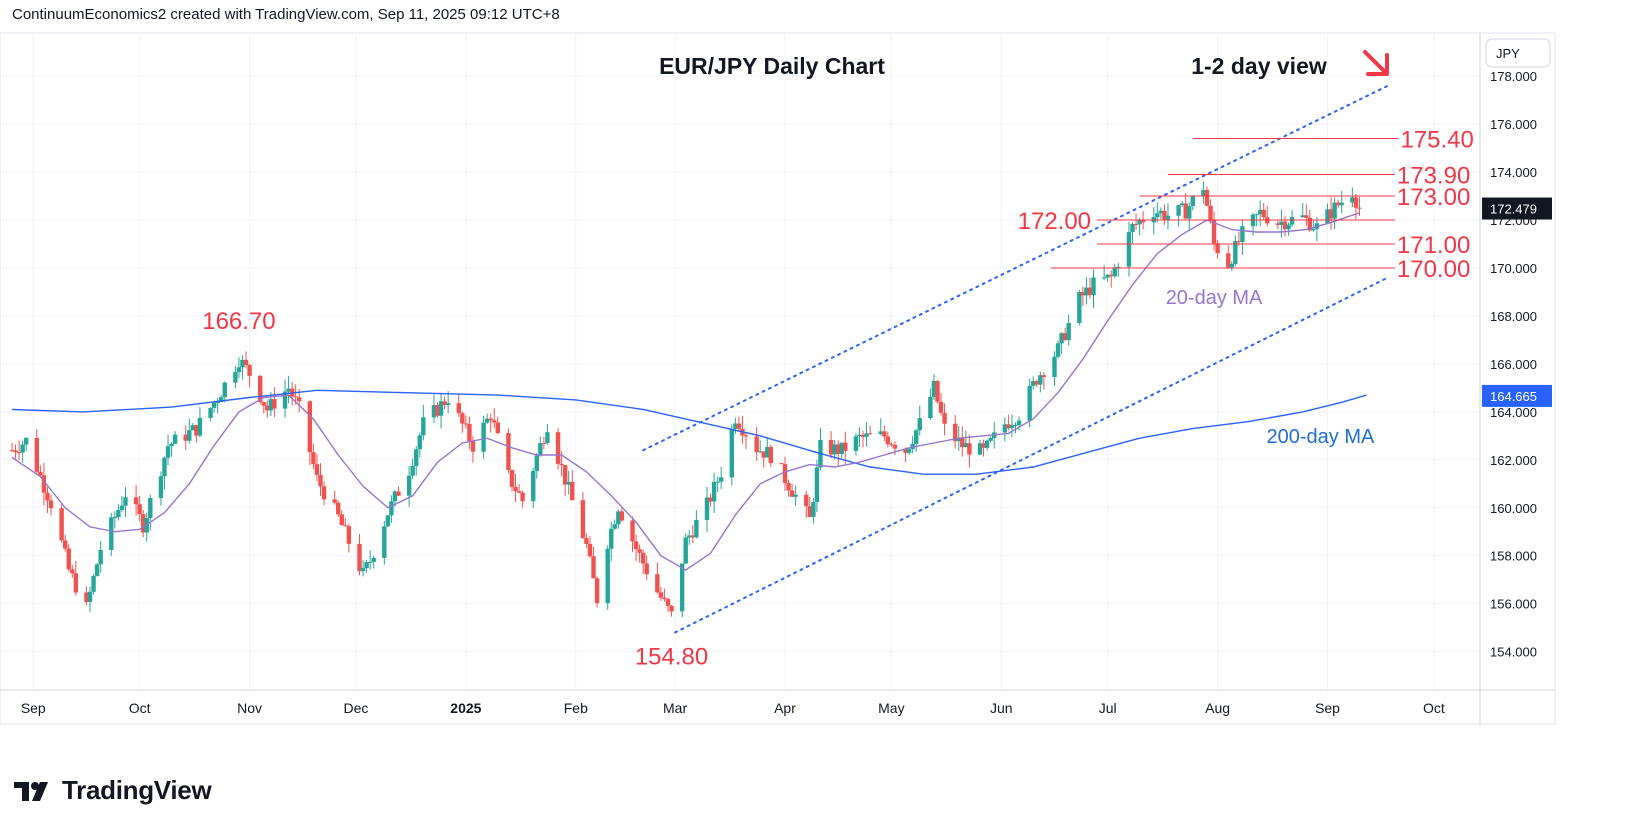  I want to click on x-tick-label: Jul, so click(1108, 708).